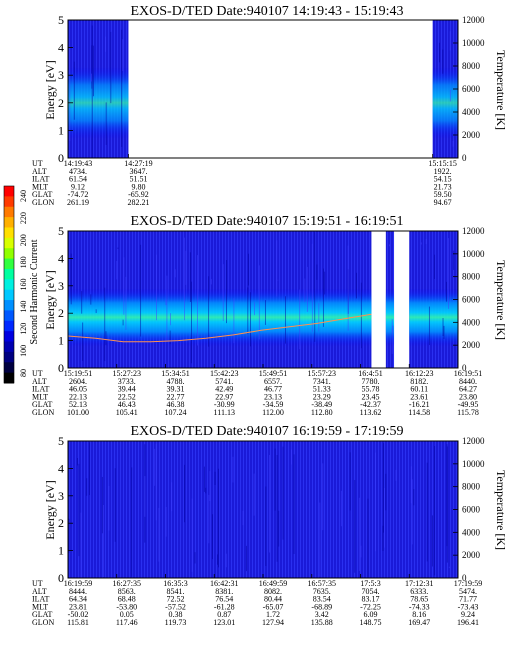 The image size is (505, 649). What do you see at coordinates (23, 307) in the screenshot?
I see `colorbar-tick-label: 140` at bounding box center [23, 307].